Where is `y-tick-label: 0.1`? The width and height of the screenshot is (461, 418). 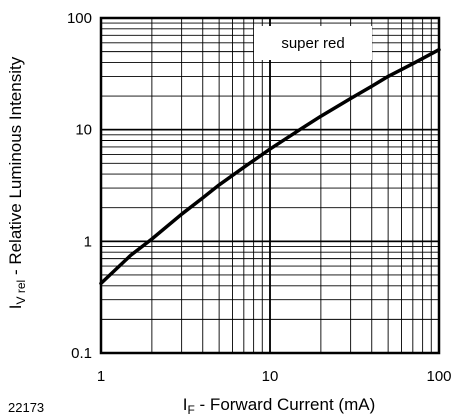 y-tick-label: 0.1 is located at coordinates (81, 353).